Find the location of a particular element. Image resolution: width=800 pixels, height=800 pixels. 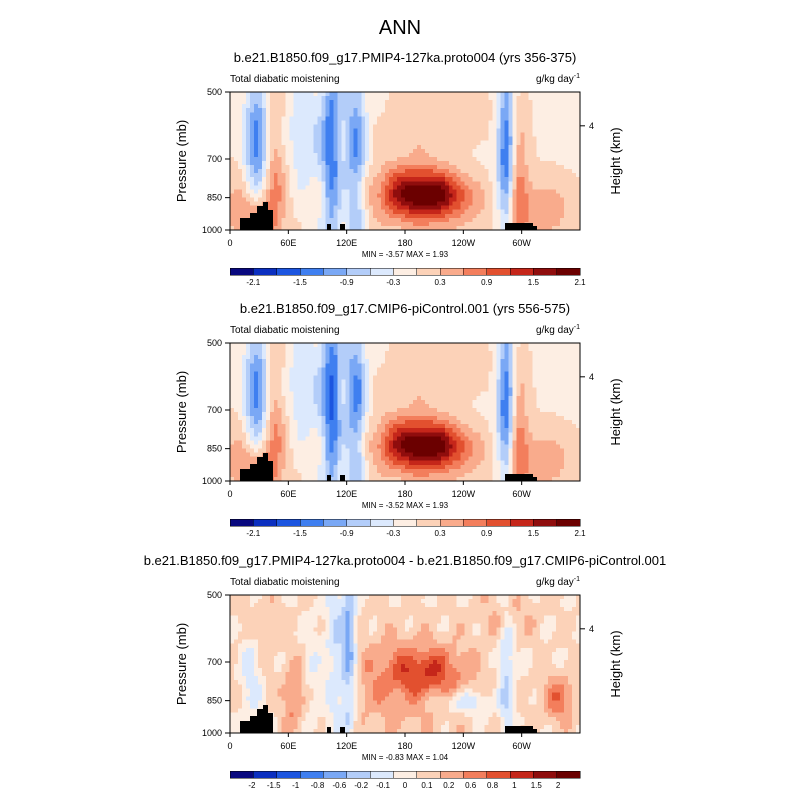

terrain-block is located at coordinates (329, 227).